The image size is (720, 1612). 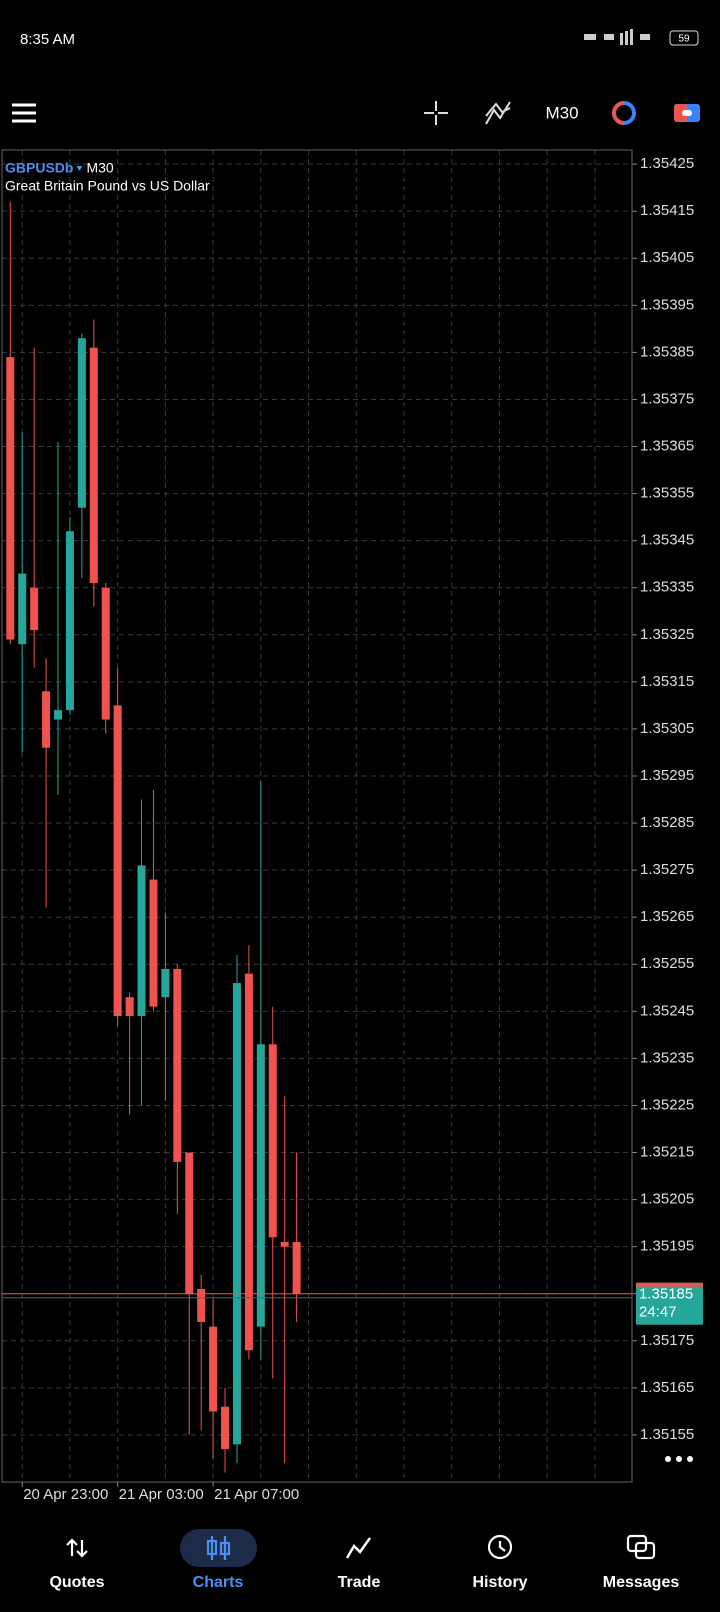 What do you see at coordinates (667, 1199) in the screenshot?
I see `y-tick-label: 1.35205` at bounding box center [667, 1199].